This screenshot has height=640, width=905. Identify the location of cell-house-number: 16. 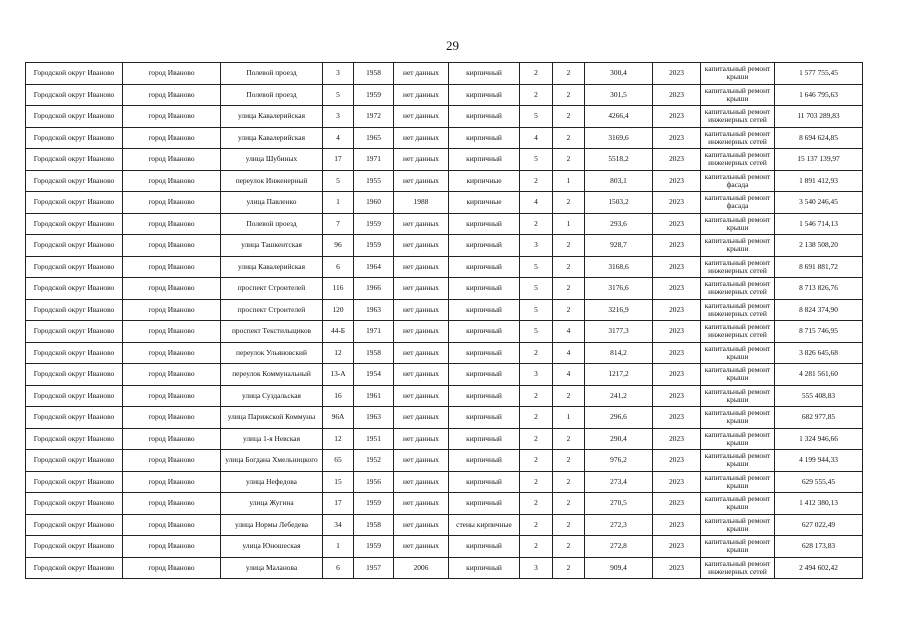
(338, 395).